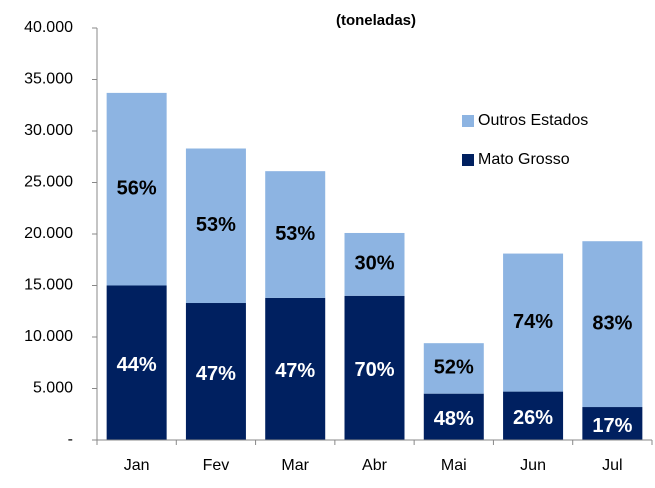 This screenshot has width=655, height=488. Describe the element at coordinates (48, 336) in the screenshot. I see `y-tick-label: 10.000` at that location.